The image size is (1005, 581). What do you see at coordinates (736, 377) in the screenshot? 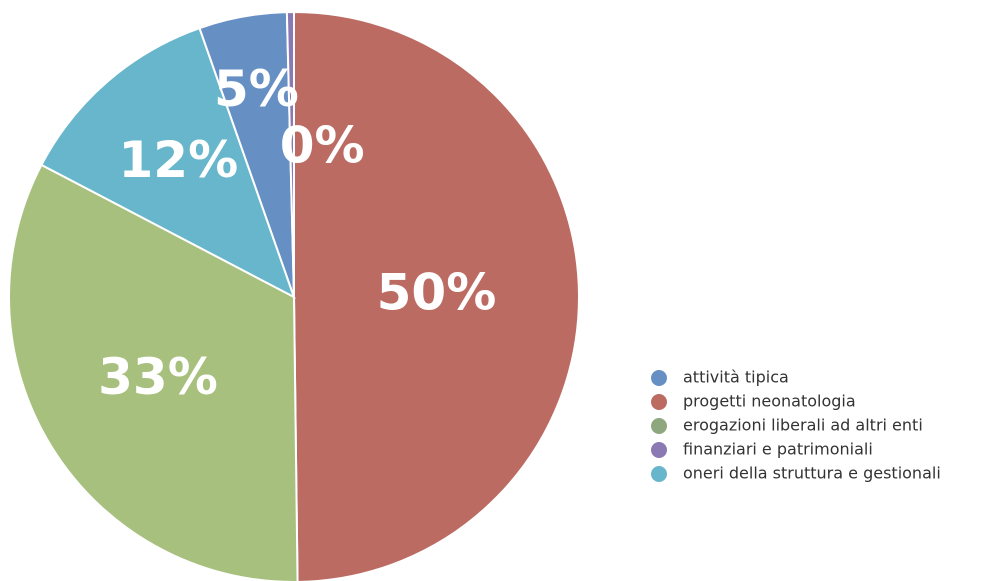
I see `legend-label: attività tipica` at bounding box center [736, 377].